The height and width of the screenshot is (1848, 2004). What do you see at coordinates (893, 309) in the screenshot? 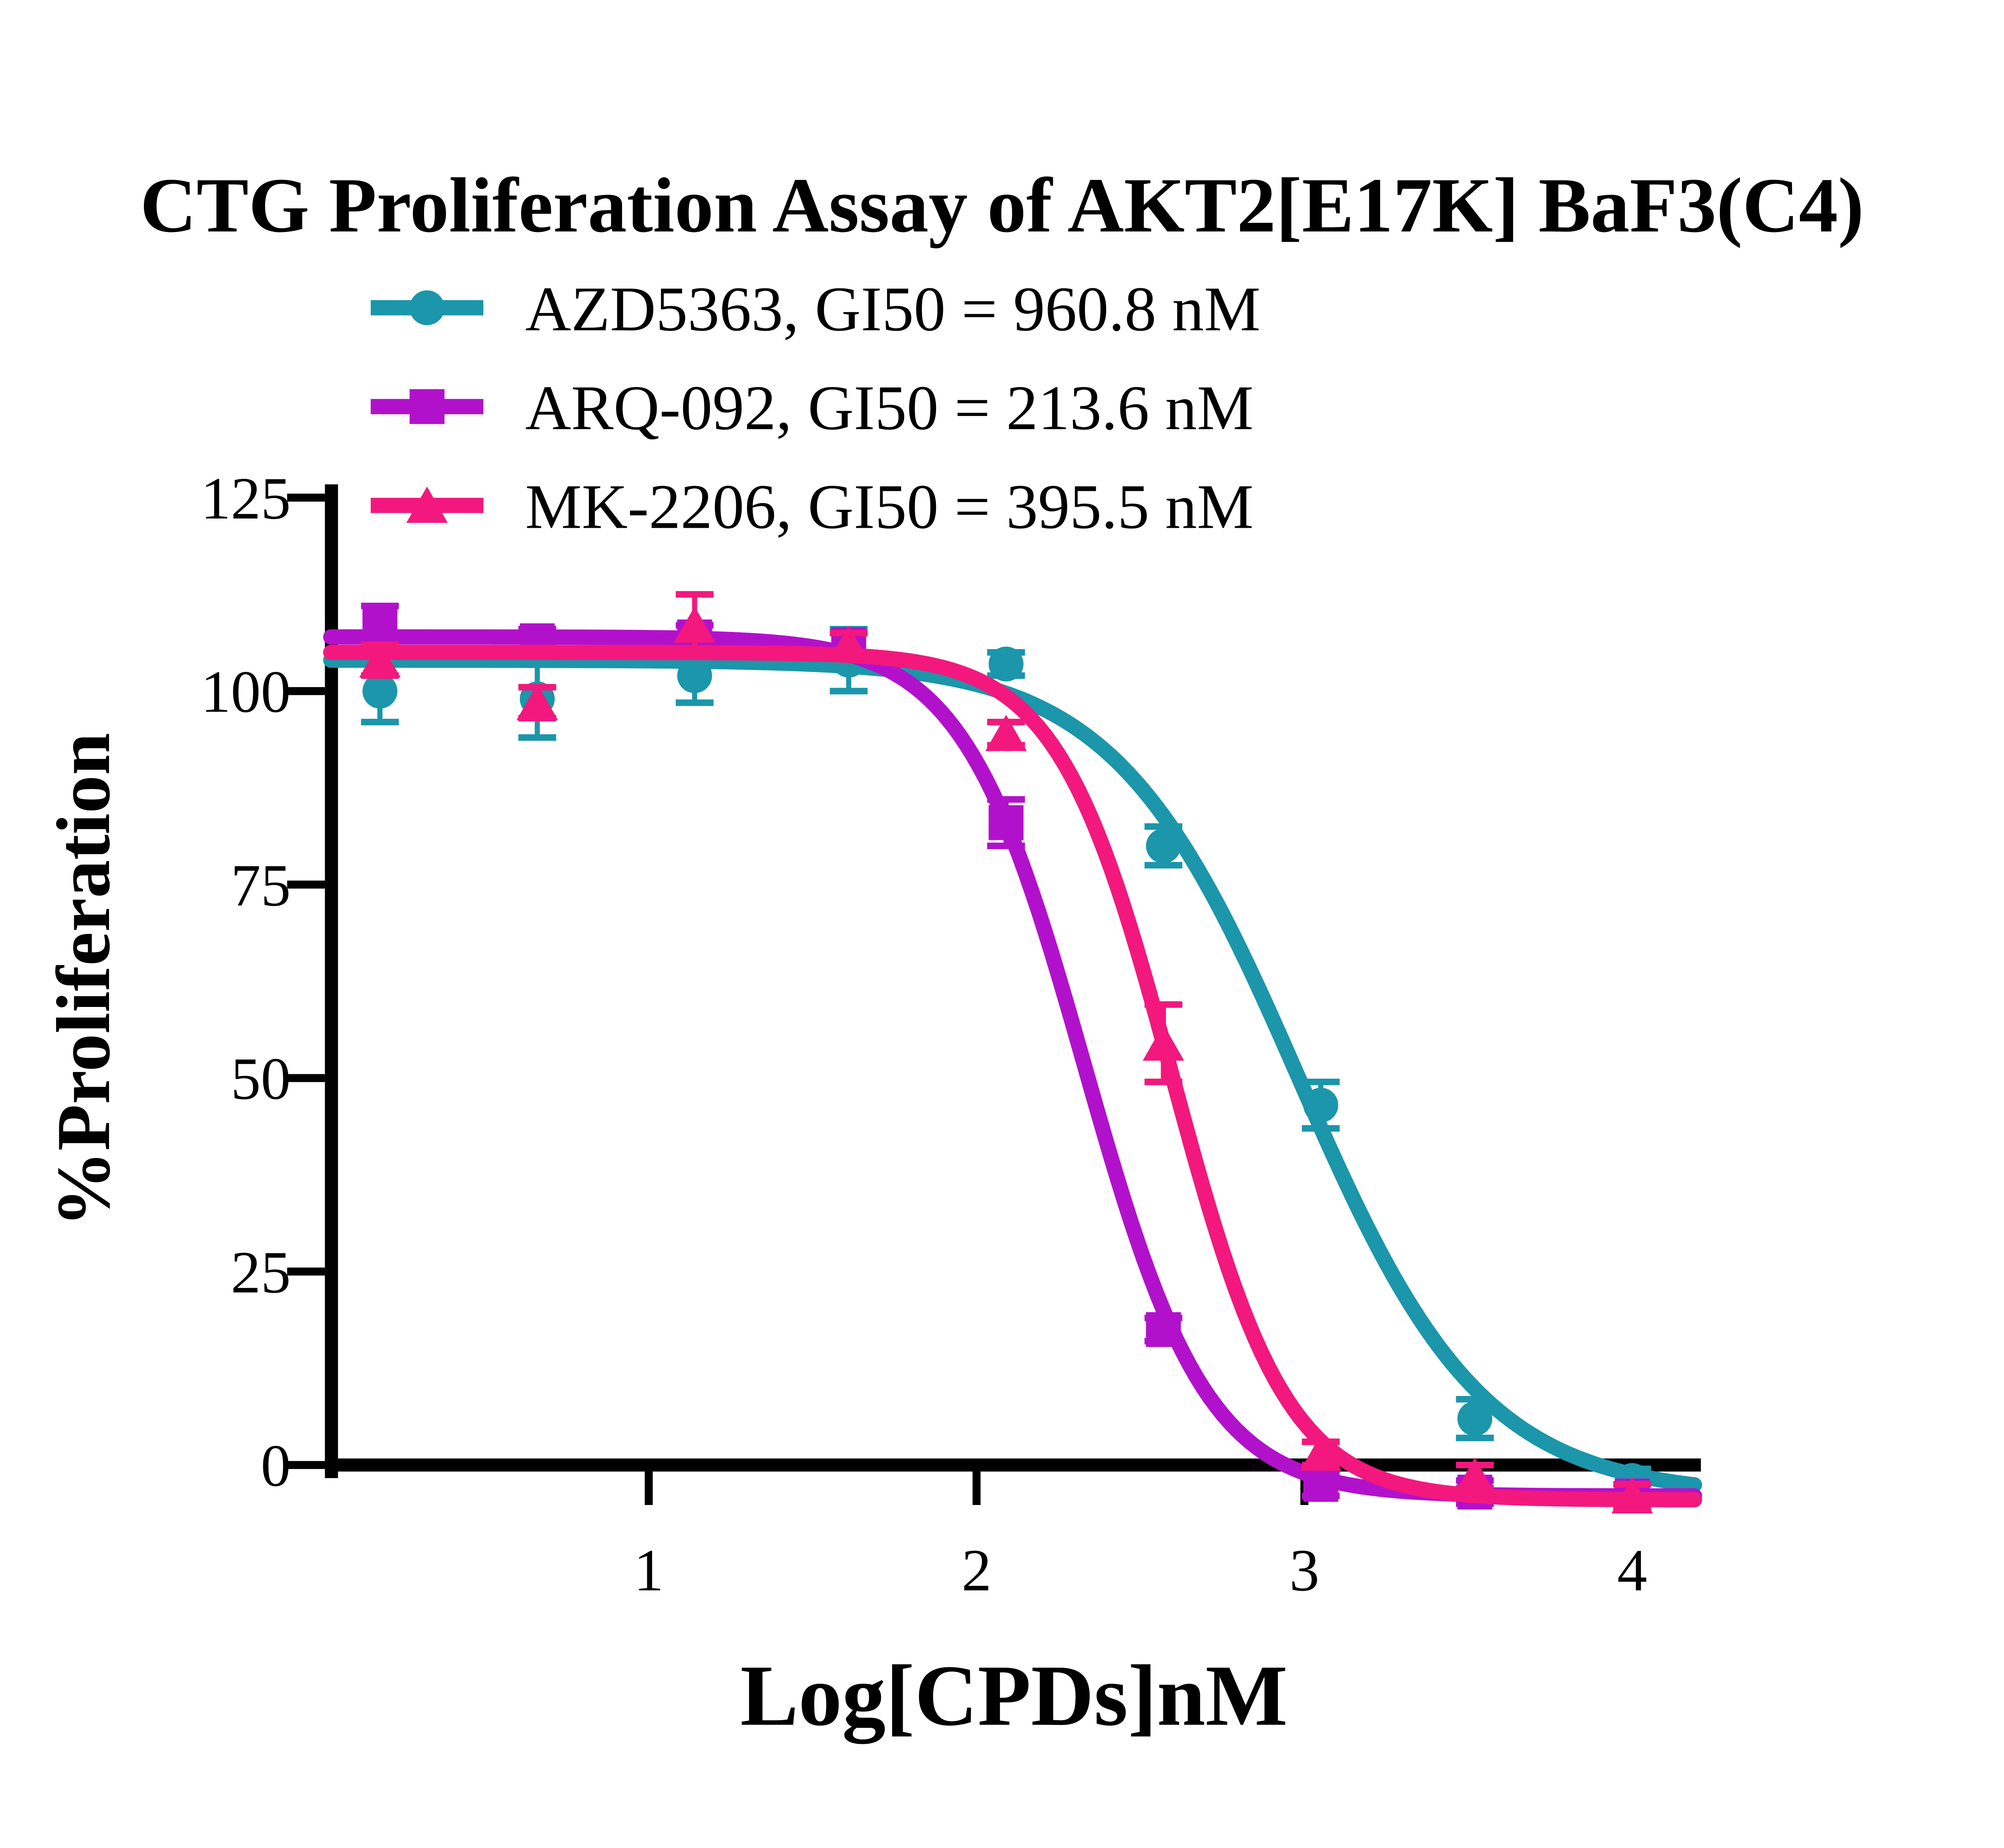
I see `legend-label-azd5363: AZD5363, GI50 = 960.8 nM` at bounding box center [893, 309].